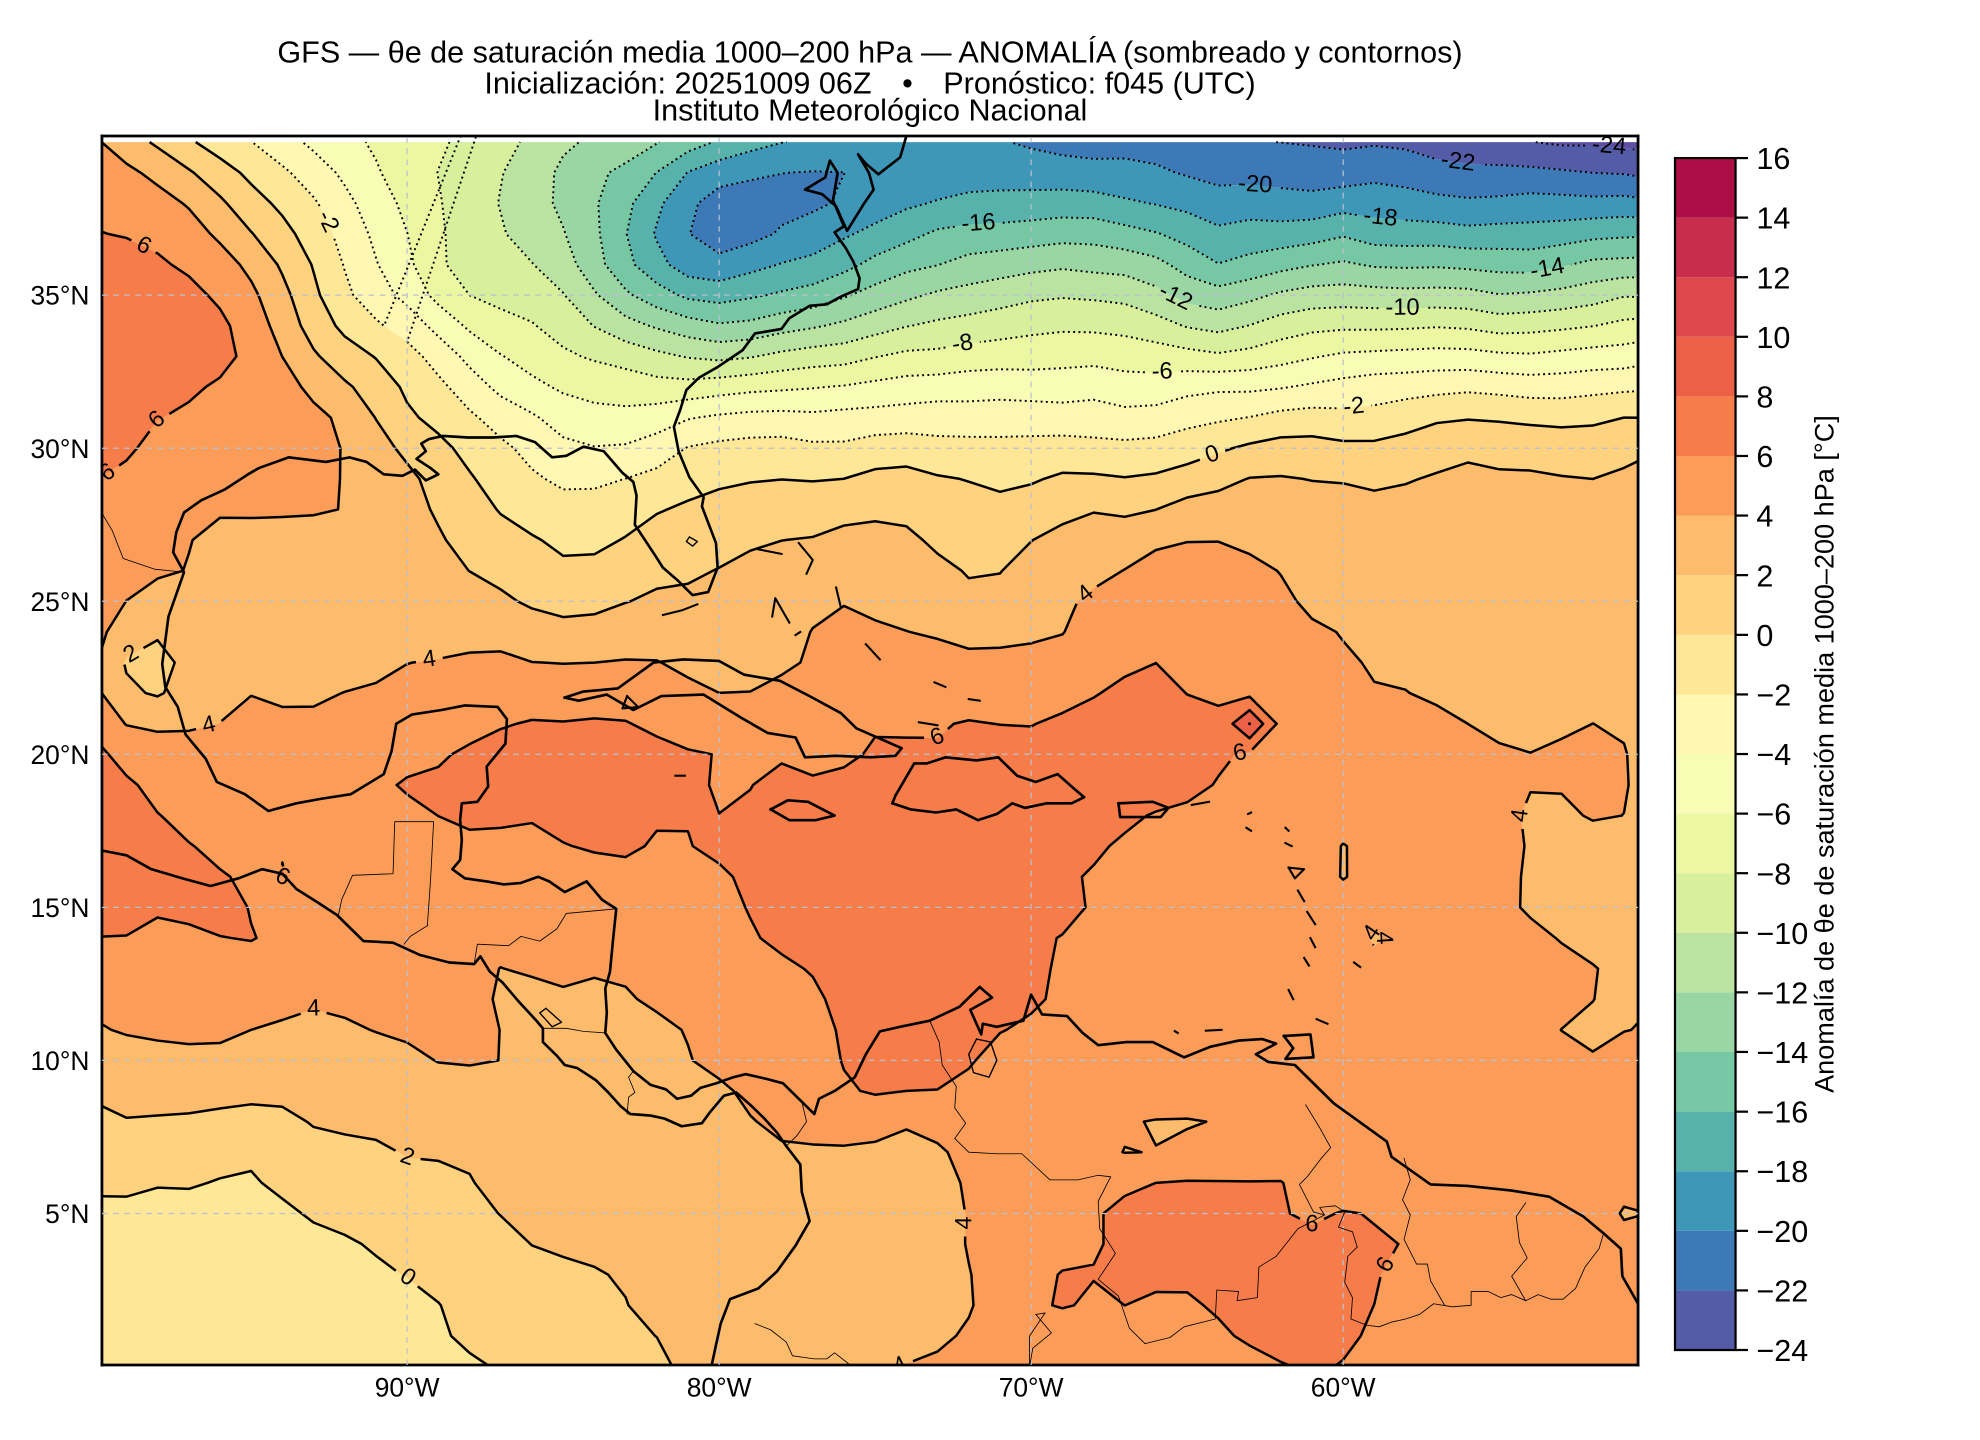  I want to click on svg-text: -16, so click(979, 223).